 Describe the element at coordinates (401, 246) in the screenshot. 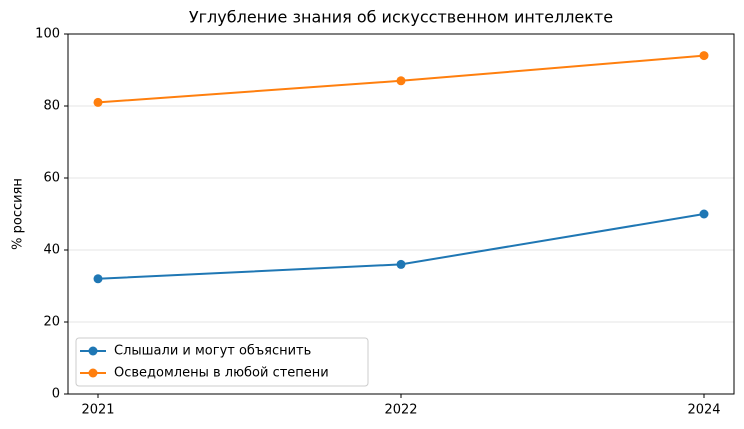

I see `line` at that location.